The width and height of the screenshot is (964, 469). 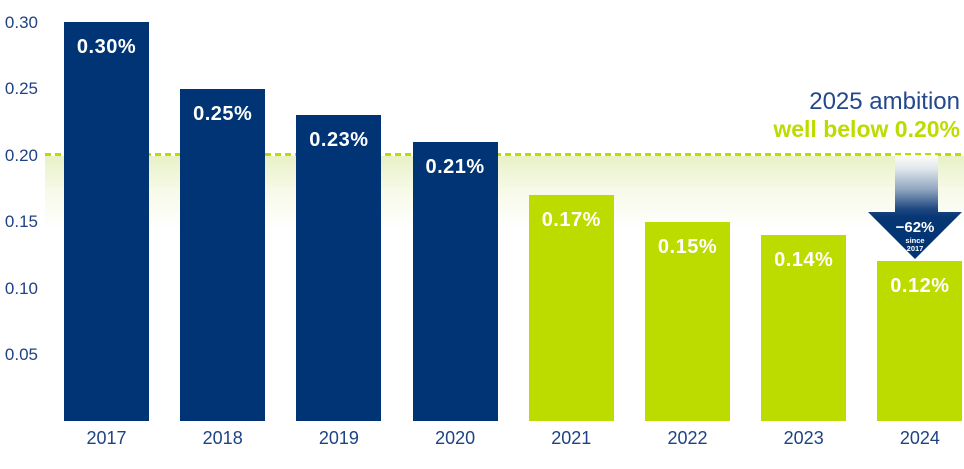 I want to click on arrow-since-year: 2017, so click(x=915, y=248).